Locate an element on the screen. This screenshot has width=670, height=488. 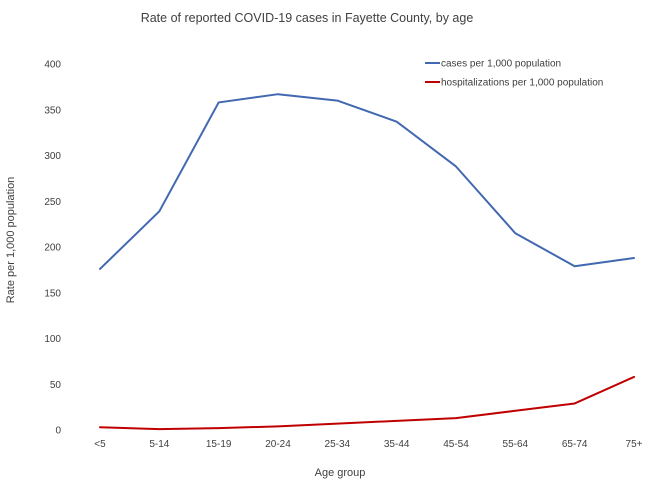
x-tick-label: 5-14 is located at coordinates (159, 444).